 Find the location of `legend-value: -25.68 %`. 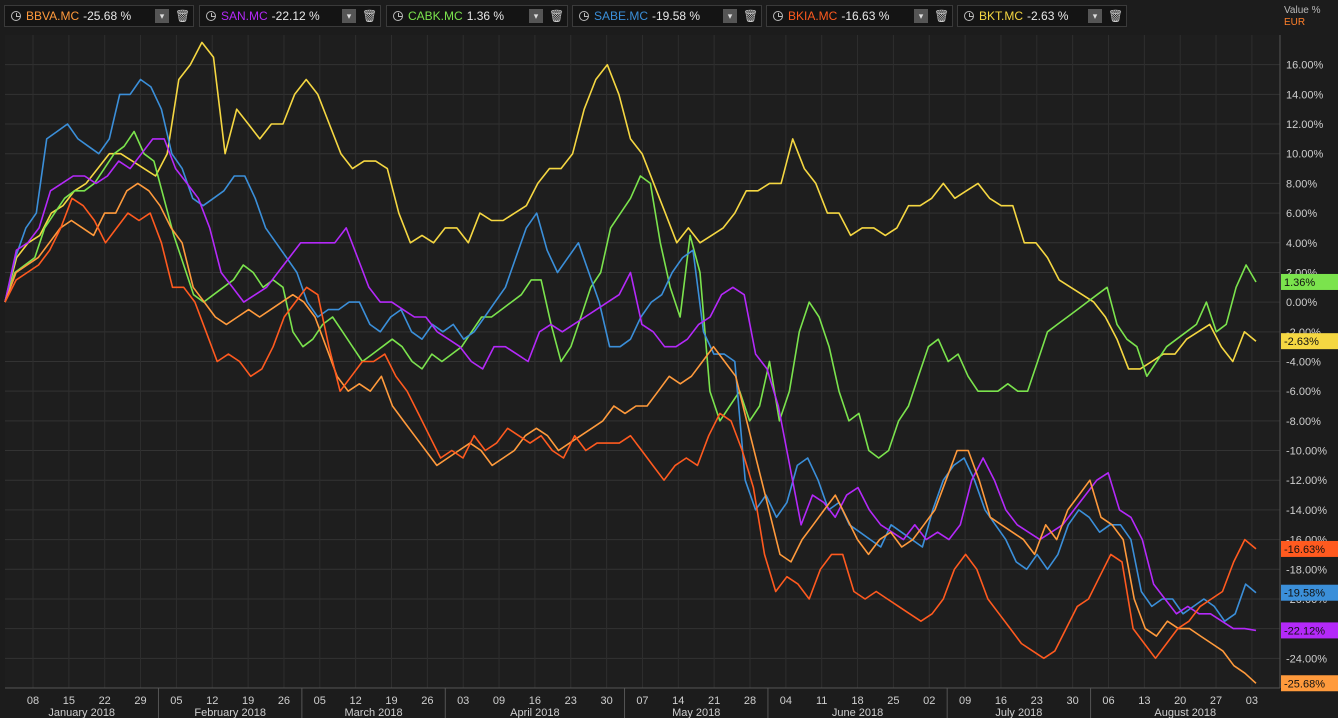

legend-value: -25.68 % is located at coordinates (107, 16).